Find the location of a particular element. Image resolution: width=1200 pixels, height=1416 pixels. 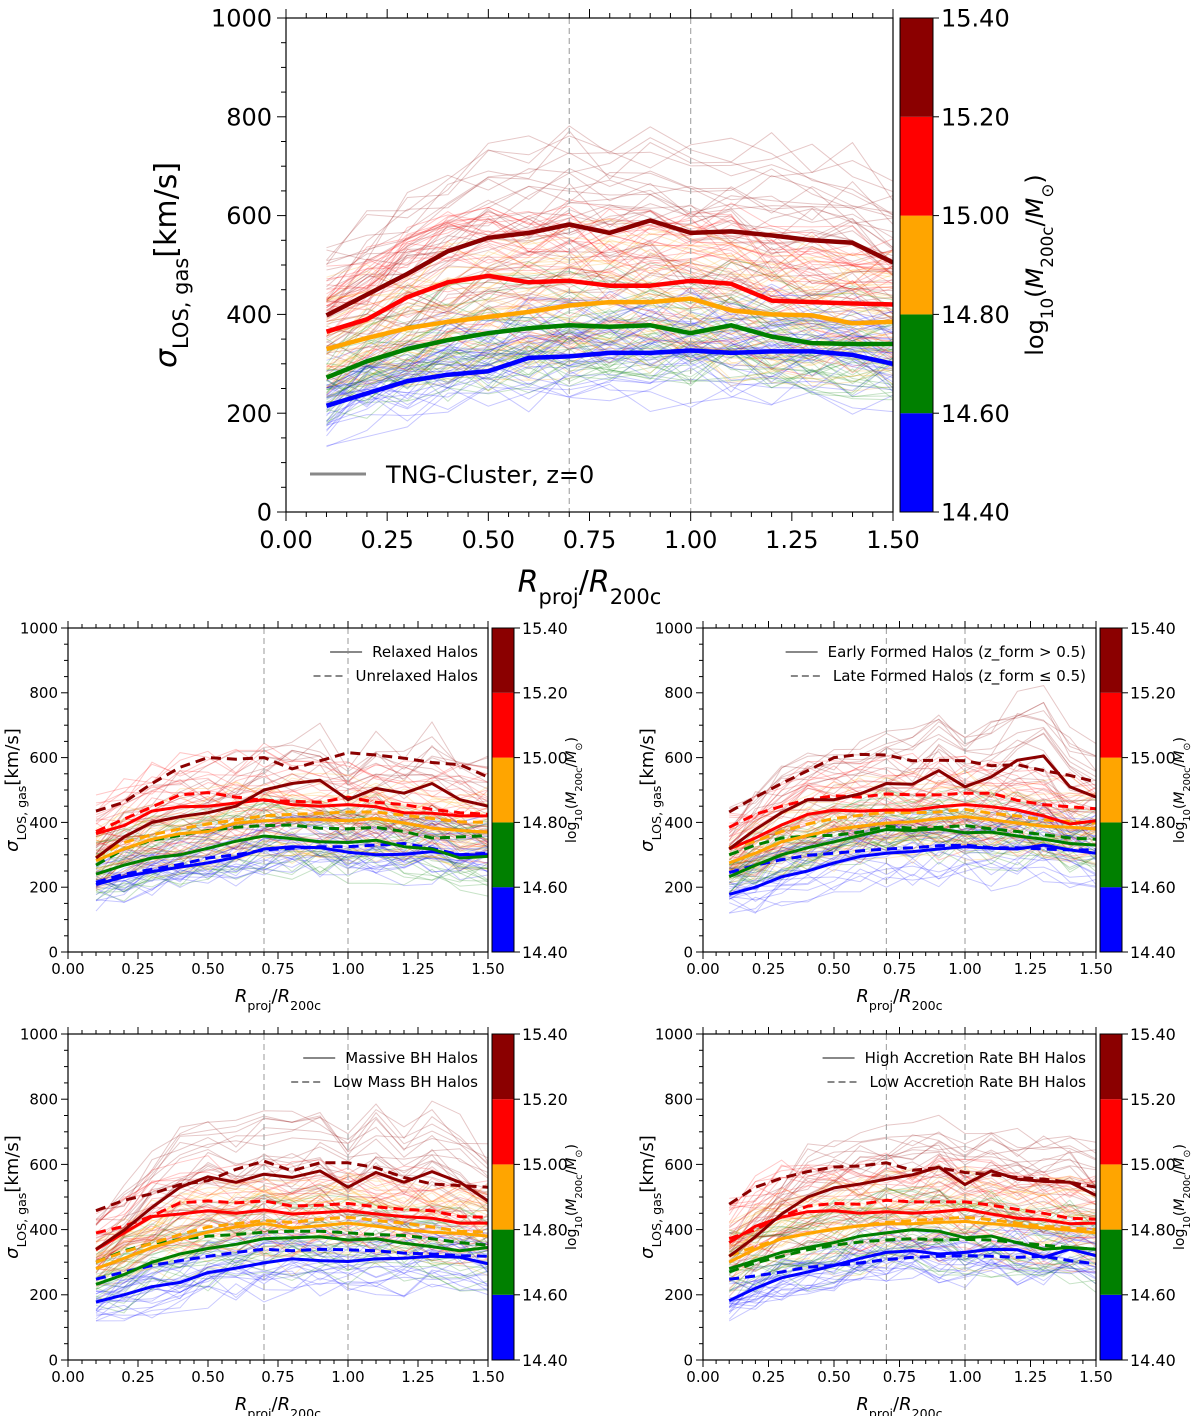

x-axis-label: Rproj/R200c is located at coordinates (590, 587).